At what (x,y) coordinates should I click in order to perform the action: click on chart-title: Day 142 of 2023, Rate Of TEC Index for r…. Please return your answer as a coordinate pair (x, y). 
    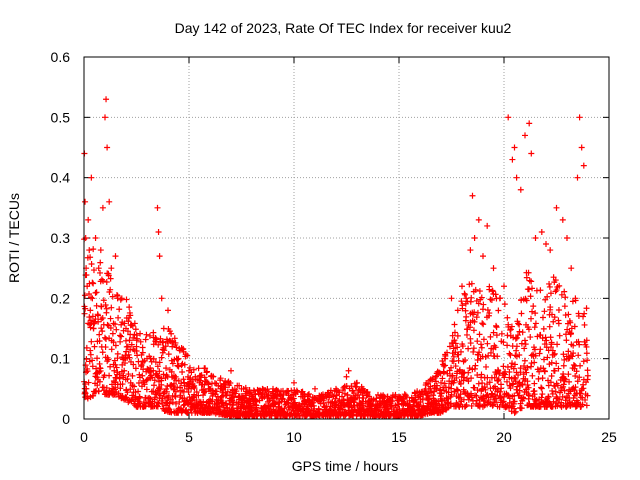
    Looking at the image, I should click on (343, 28).